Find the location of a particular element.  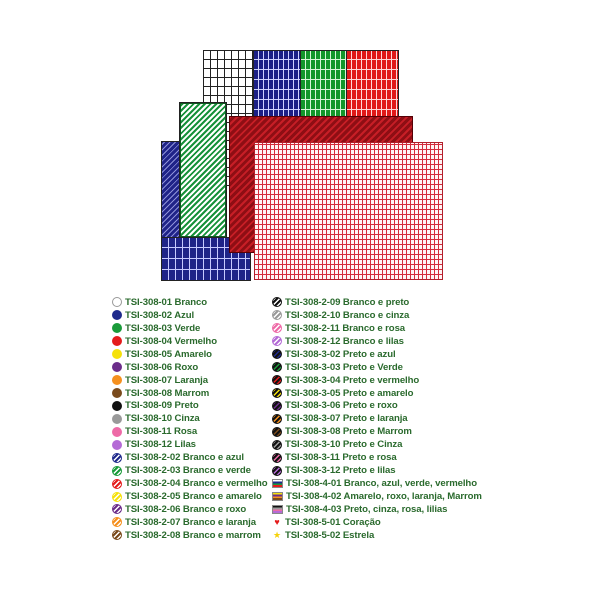

legend-label: TSI-308-2-11 Branco e rosa is located at coordinates (345, 328).